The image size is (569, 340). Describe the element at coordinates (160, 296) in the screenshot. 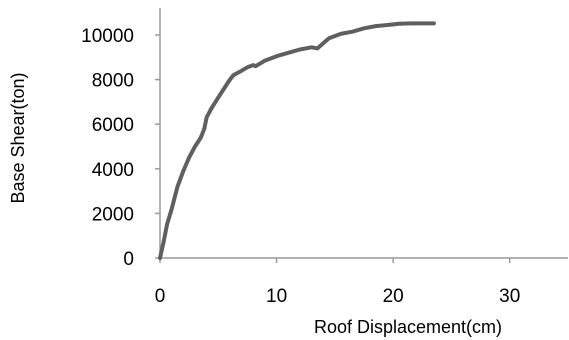

I see `x-tick-label: 0` at that location.